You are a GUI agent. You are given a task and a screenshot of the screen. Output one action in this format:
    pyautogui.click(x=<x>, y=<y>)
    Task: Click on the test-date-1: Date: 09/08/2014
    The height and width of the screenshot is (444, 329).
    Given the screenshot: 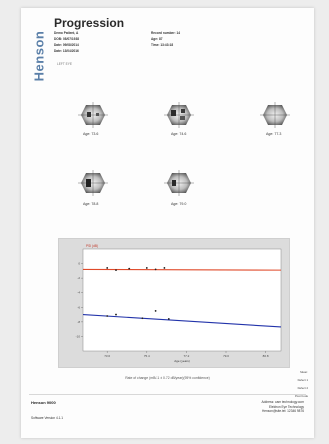 What is the action you would take?
    pyautogui.click(x=66, y=45)
    